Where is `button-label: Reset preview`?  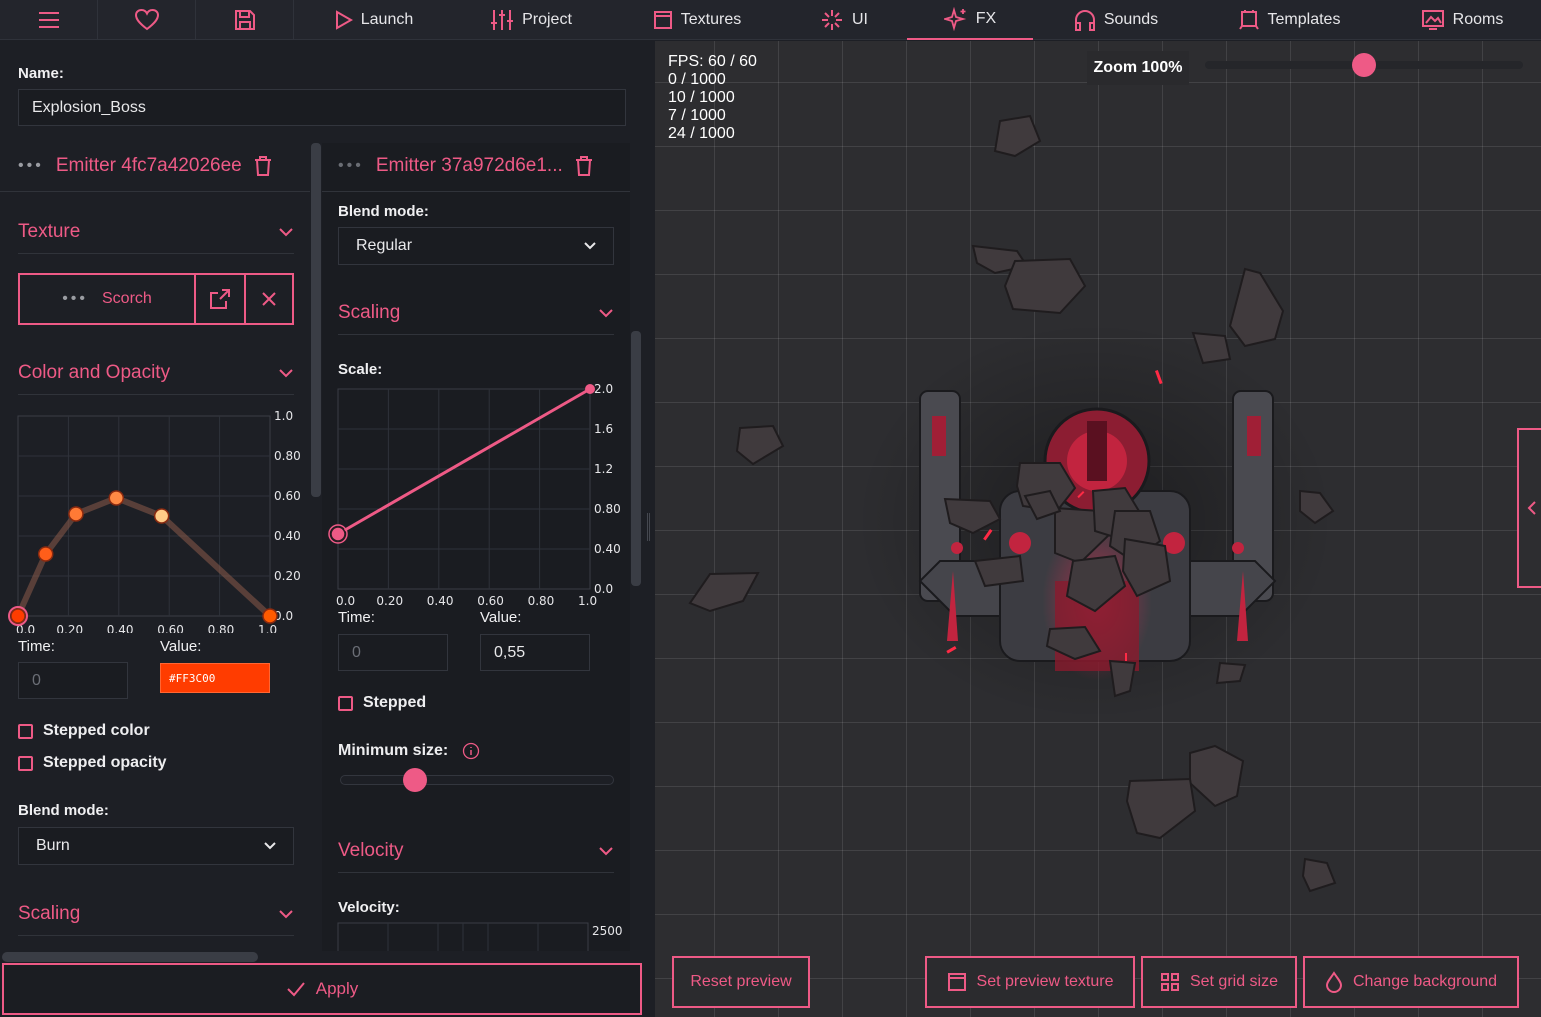 button-label: Reset preview is located at coordinates (741, 981).